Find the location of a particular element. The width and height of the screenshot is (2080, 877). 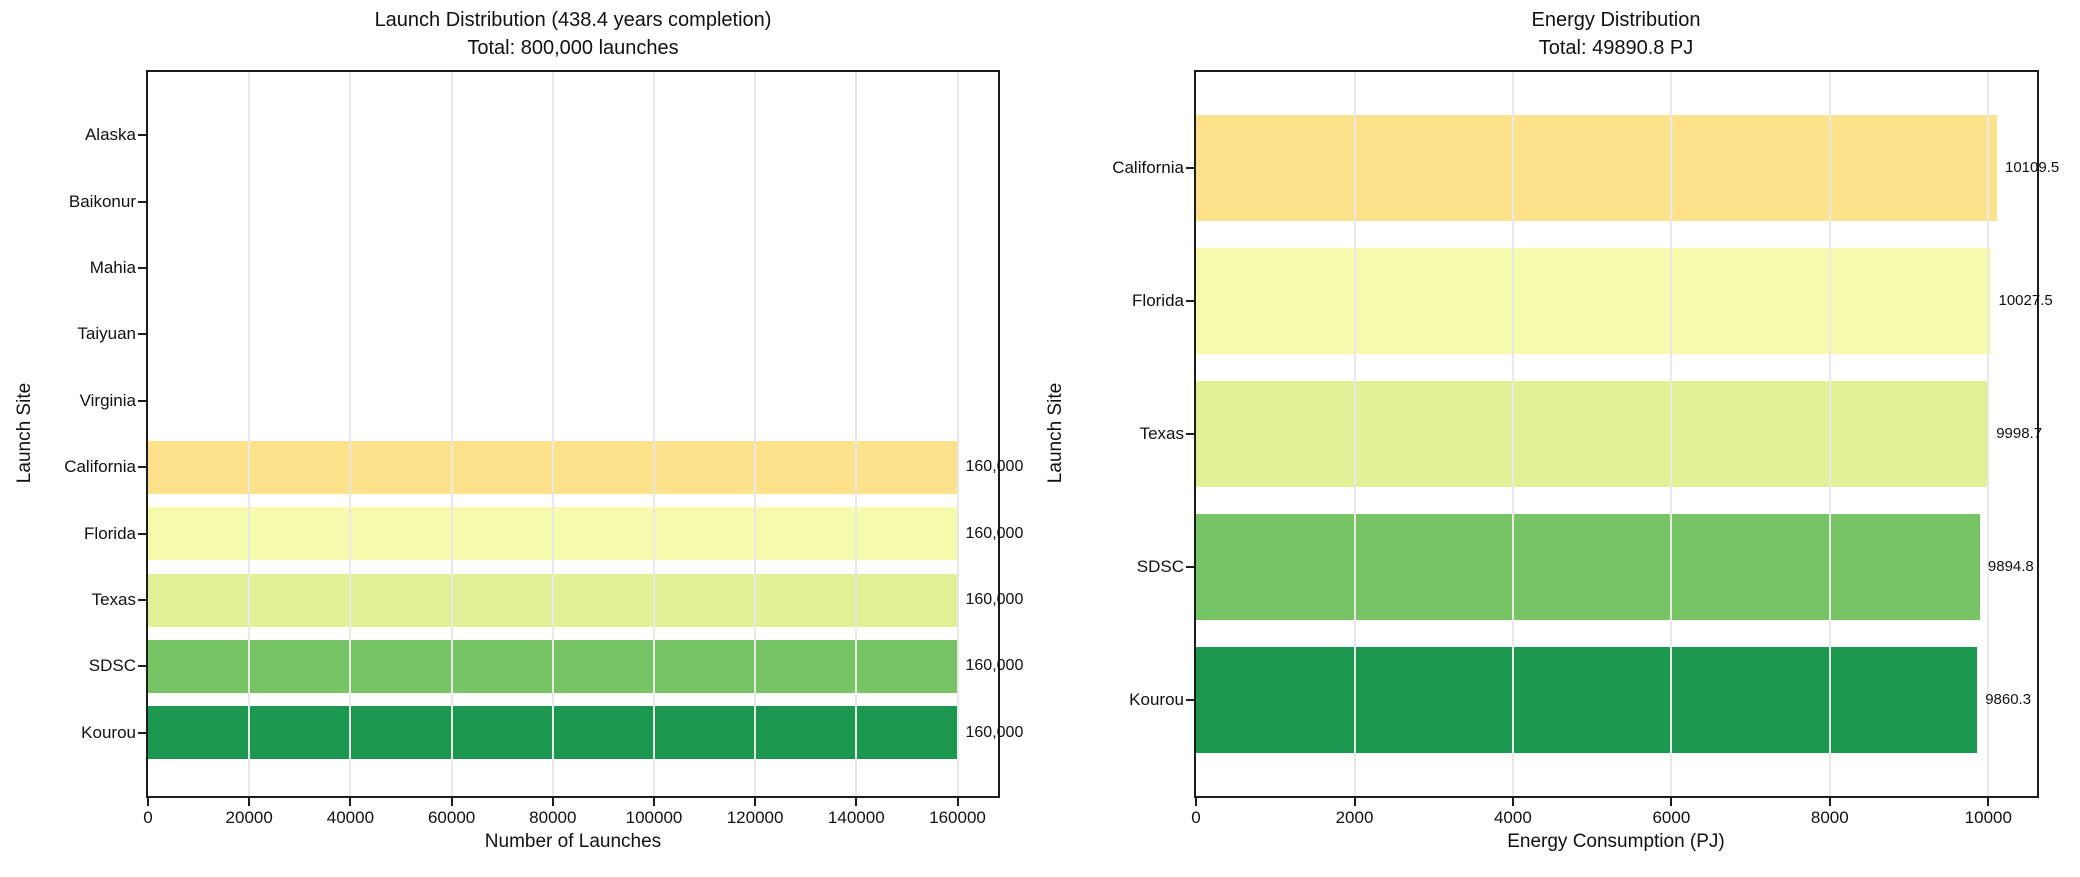

gridline-x-2000 is located at coordinates (1354, 434).